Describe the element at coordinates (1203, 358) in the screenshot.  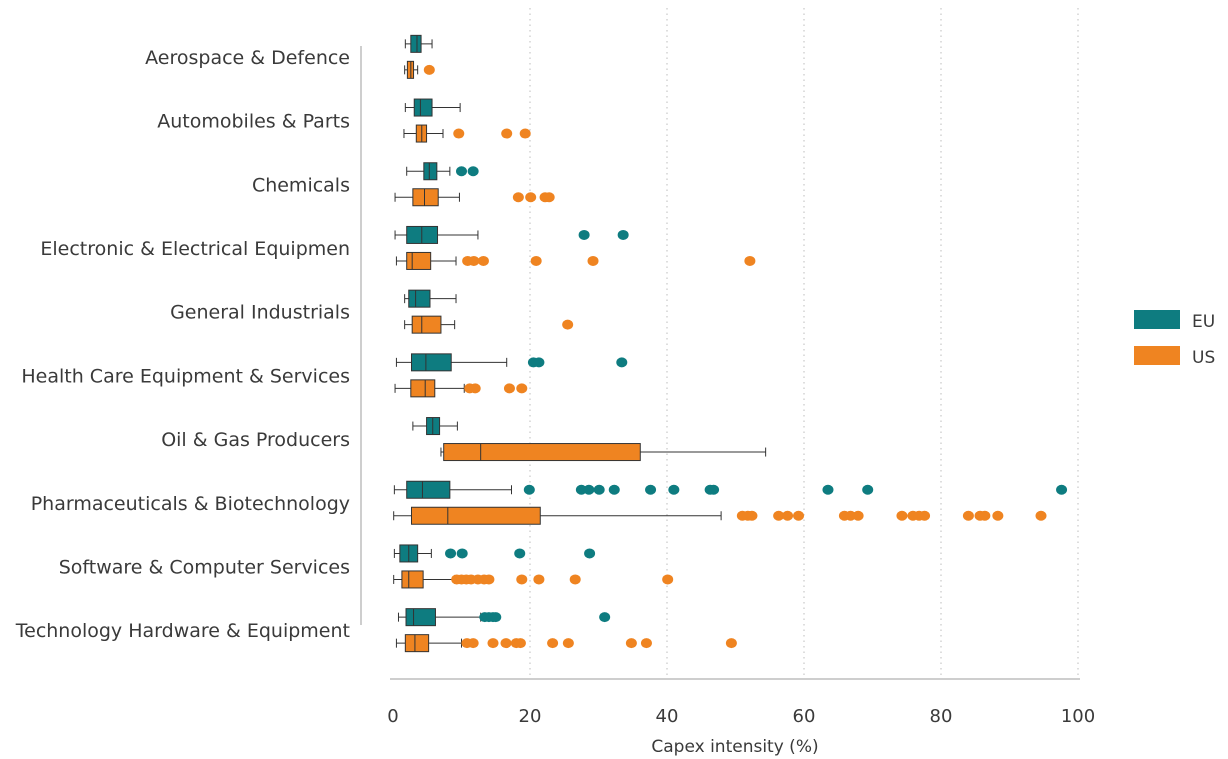
I see `legend-label-us: US` at that location.